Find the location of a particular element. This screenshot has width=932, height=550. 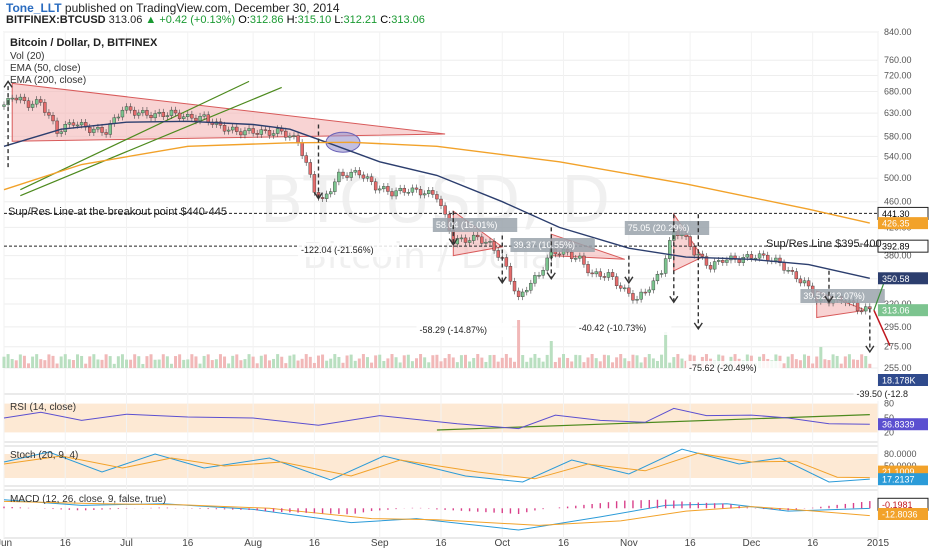

price-tag-label: -12.8036 is located at coordinates (900, 515).